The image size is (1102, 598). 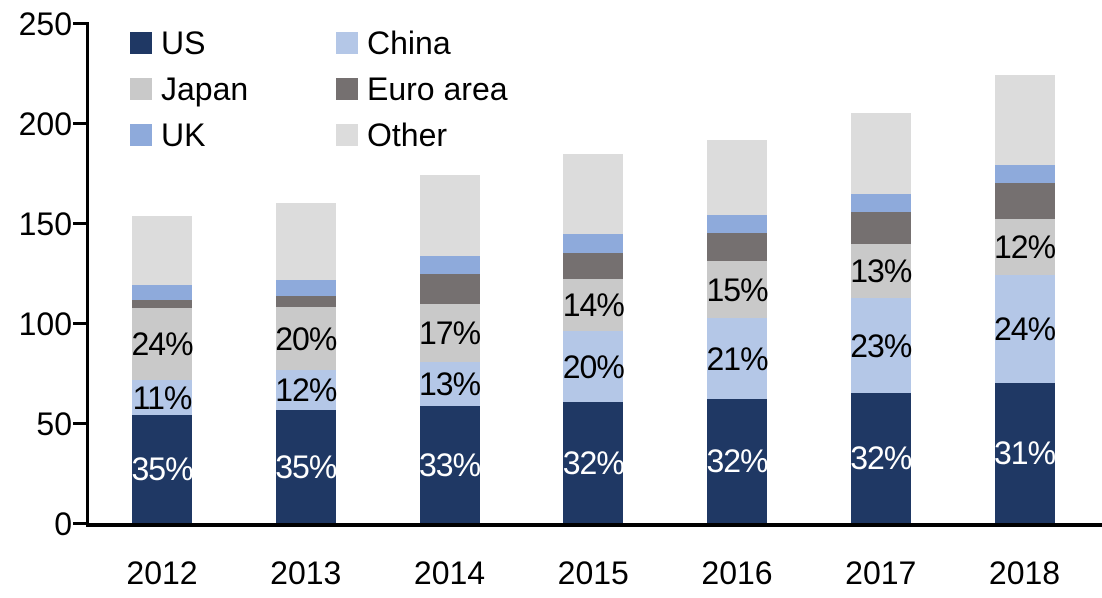 I want to click on x-axis-label-2014: 2014, so click(x=449, y=573).